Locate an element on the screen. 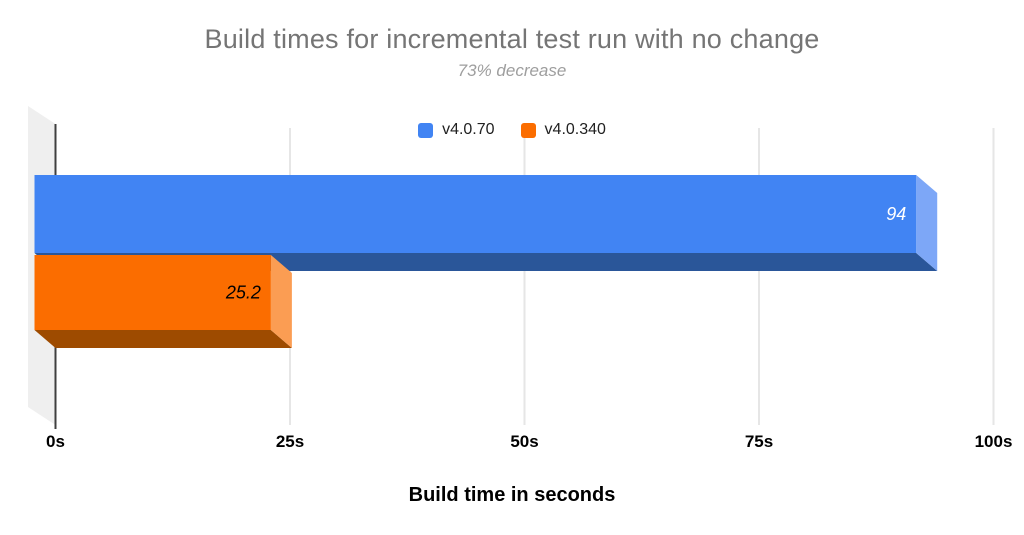 Image resolution: width=1024 pixels, height=535 pixels. x-tick-label-100s: 100s is located at coordinates (994, 441).